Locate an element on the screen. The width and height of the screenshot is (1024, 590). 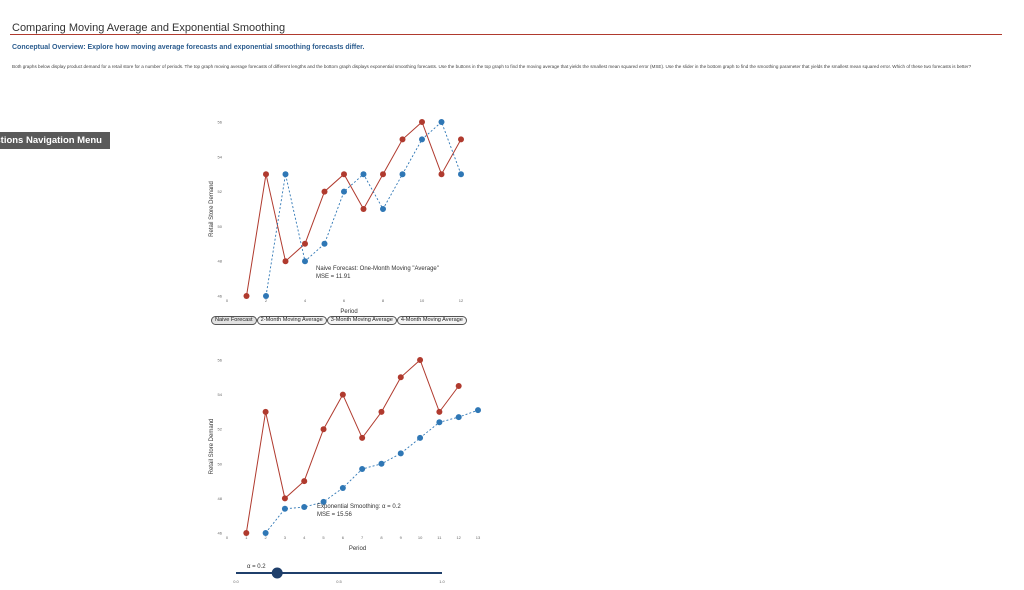
slider-mid-label: 0.5 is located at coordinates (339, 581).